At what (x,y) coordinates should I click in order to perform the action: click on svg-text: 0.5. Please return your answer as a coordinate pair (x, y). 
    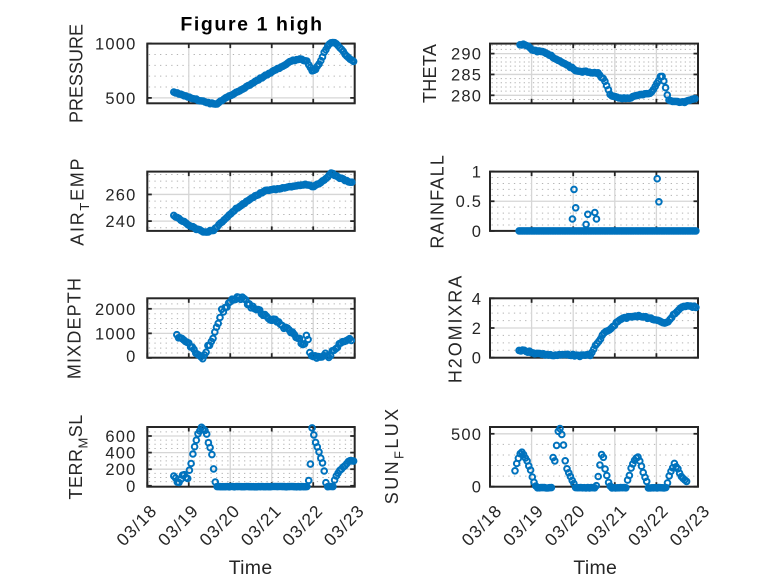
    Looking at the image, I should click on (469, 202).